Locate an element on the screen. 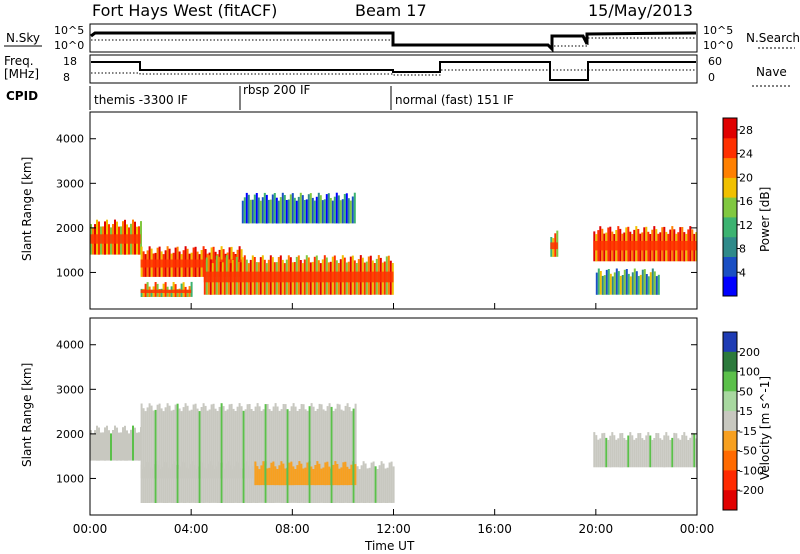 The width and height of the screenshot is (800, 554). velocity-colorbar-label: Velocity [m s^-1] is located at coordinates (765, 428).